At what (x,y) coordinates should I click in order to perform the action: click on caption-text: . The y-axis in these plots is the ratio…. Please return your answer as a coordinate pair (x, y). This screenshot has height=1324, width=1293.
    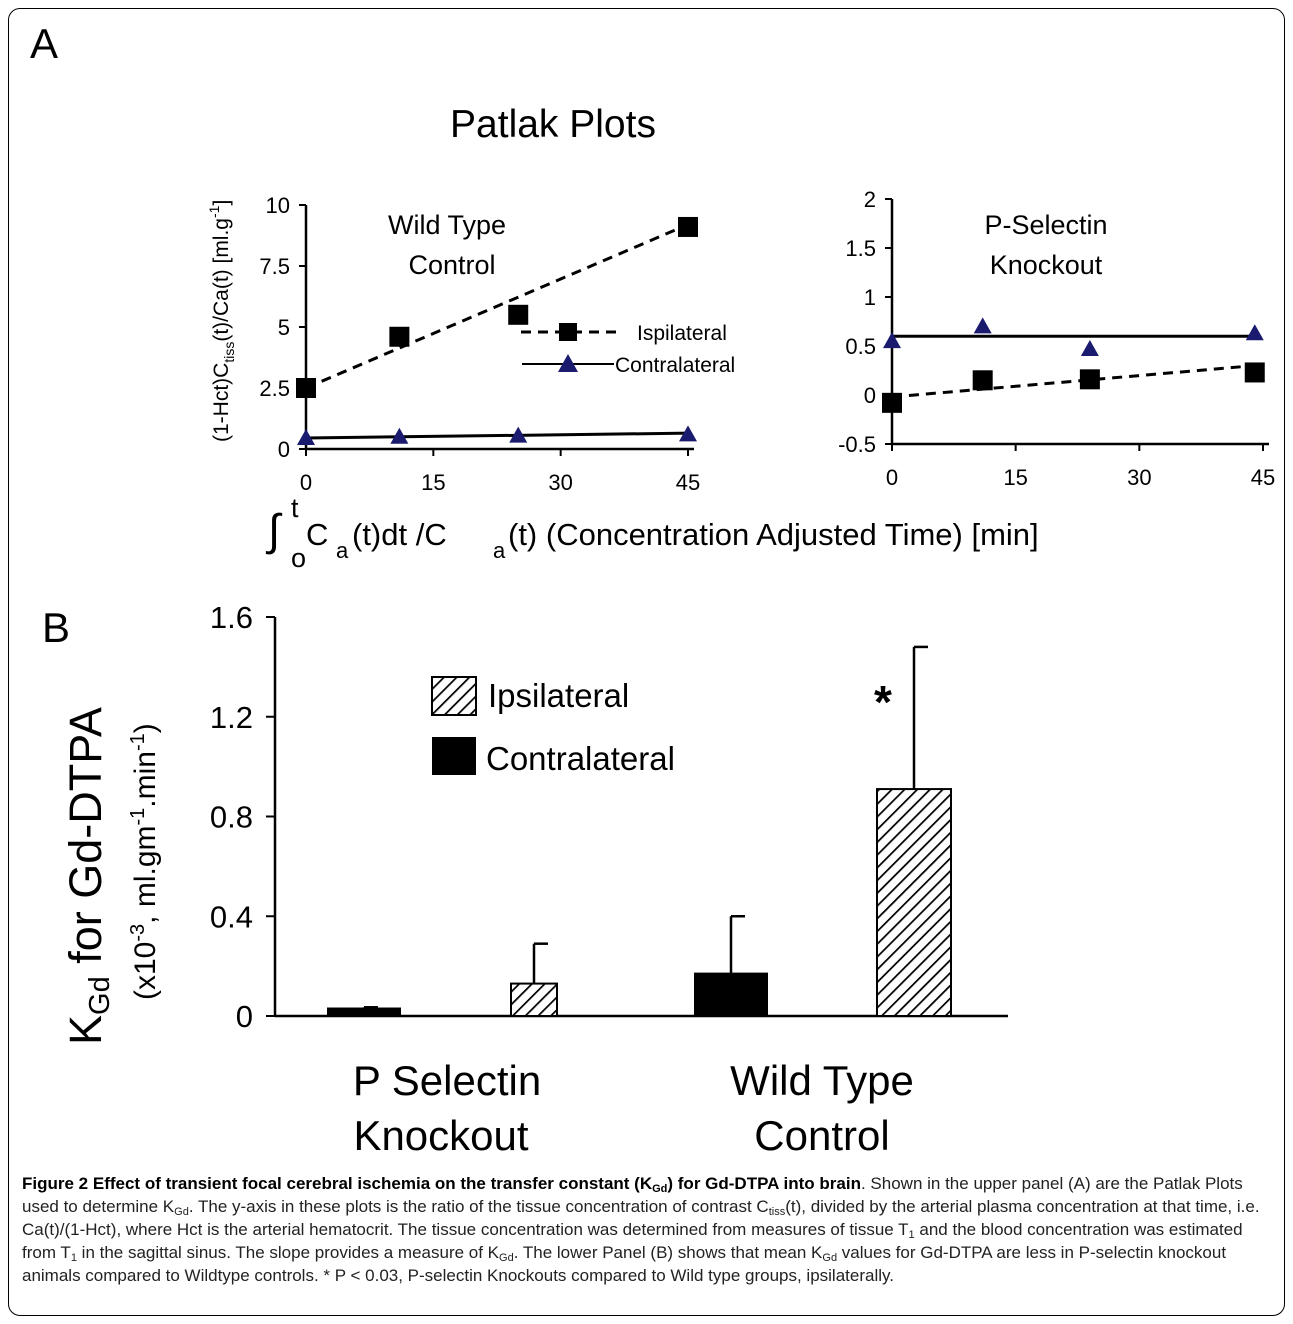
    Looking at the image, I should click on (478, 1206).